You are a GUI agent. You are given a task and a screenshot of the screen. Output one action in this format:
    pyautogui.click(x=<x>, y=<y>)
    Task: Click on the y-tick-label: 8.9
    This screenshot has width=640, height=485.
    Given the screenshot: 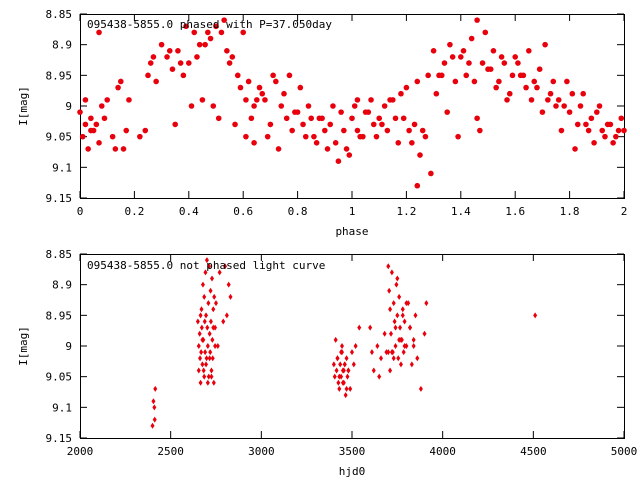 What is the action you would take?
    pyautogui.click(x=62, y=45)
    